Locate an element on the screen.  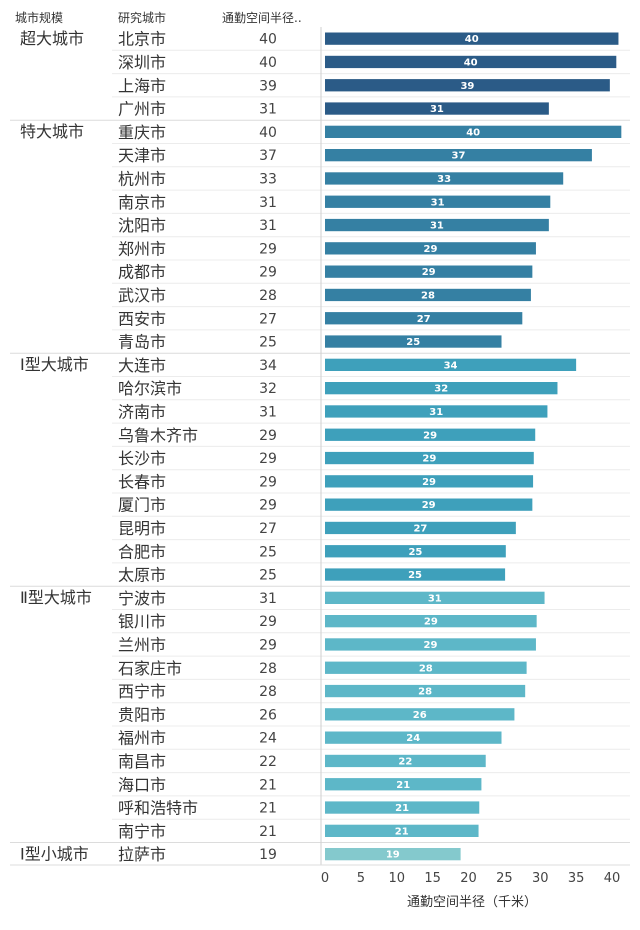
city-label: 沈阳市 is located at coordinates (142, 225).